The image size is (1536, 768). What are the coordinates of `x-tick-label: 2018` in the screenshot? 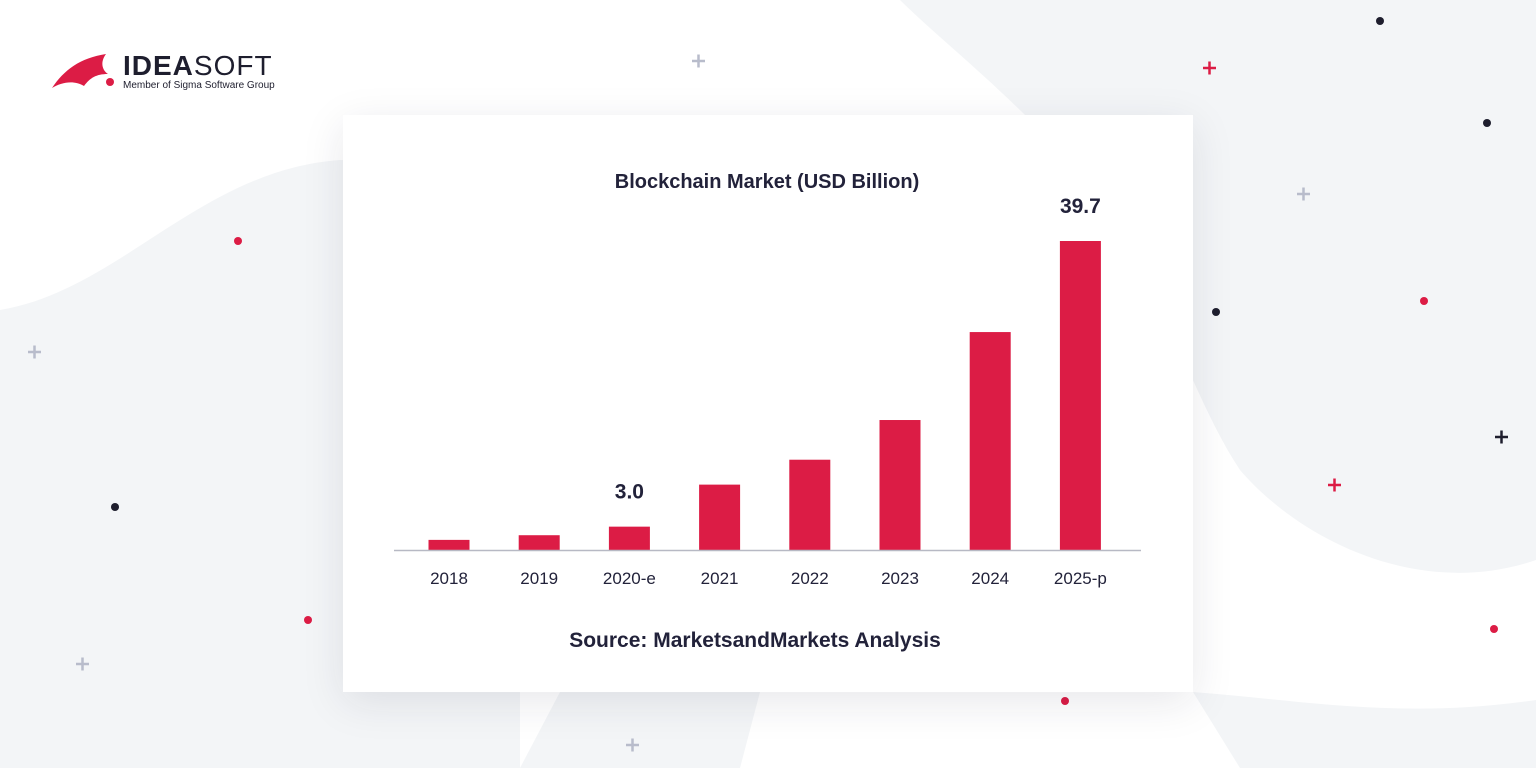 It's located at (449, 578).